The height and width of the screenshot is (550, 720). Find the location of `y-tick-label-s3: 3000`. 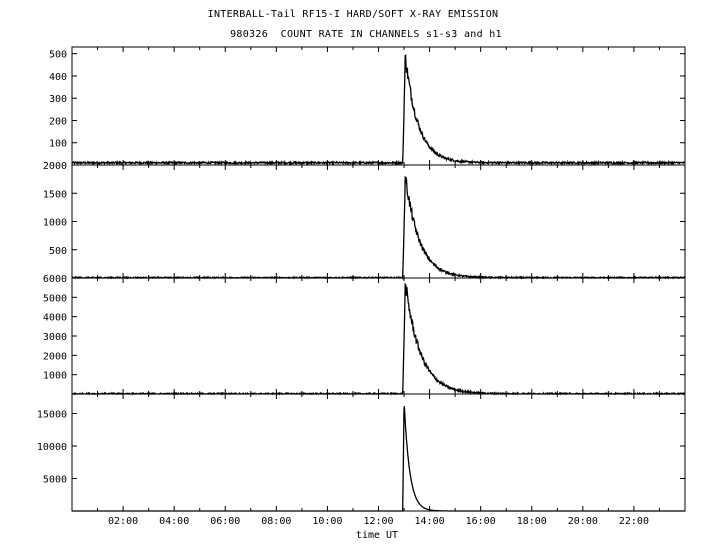

y-tick-label-s3: 3000 is located at coordinates (55, 337).